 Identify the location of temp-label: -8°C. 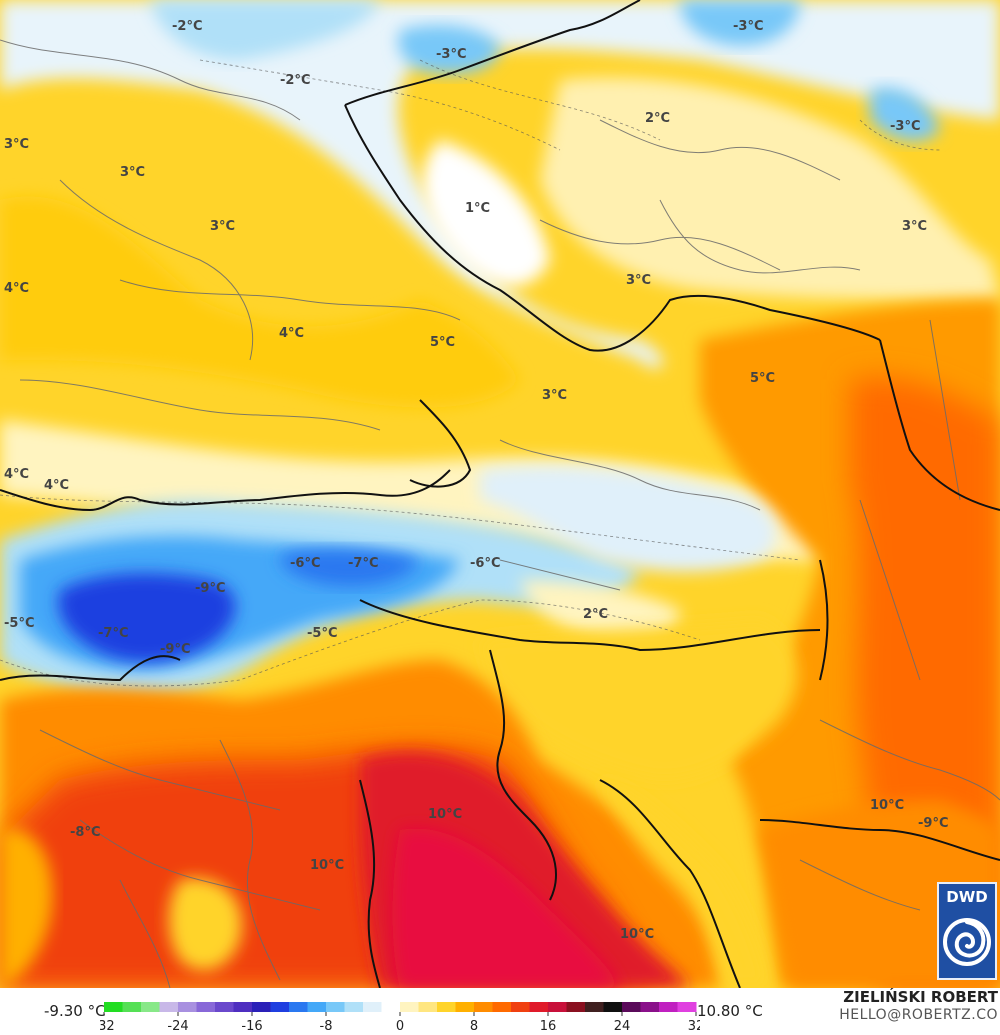
(85, 832).